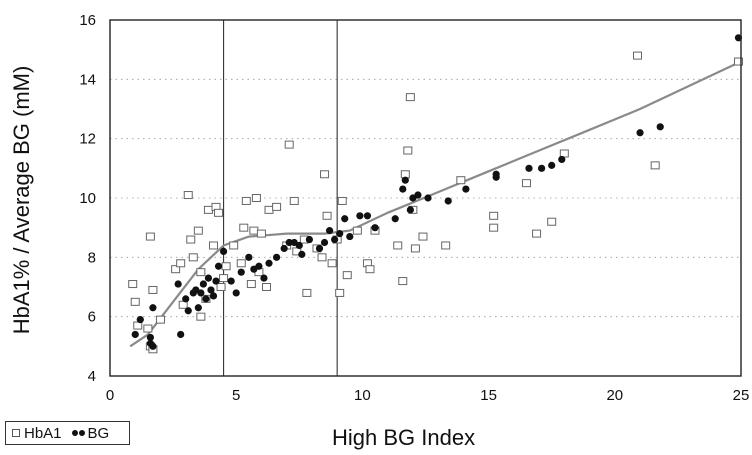  Describe the element at coordinates (16, 433) in the screenshot. I see `open-square-icon` at that location.